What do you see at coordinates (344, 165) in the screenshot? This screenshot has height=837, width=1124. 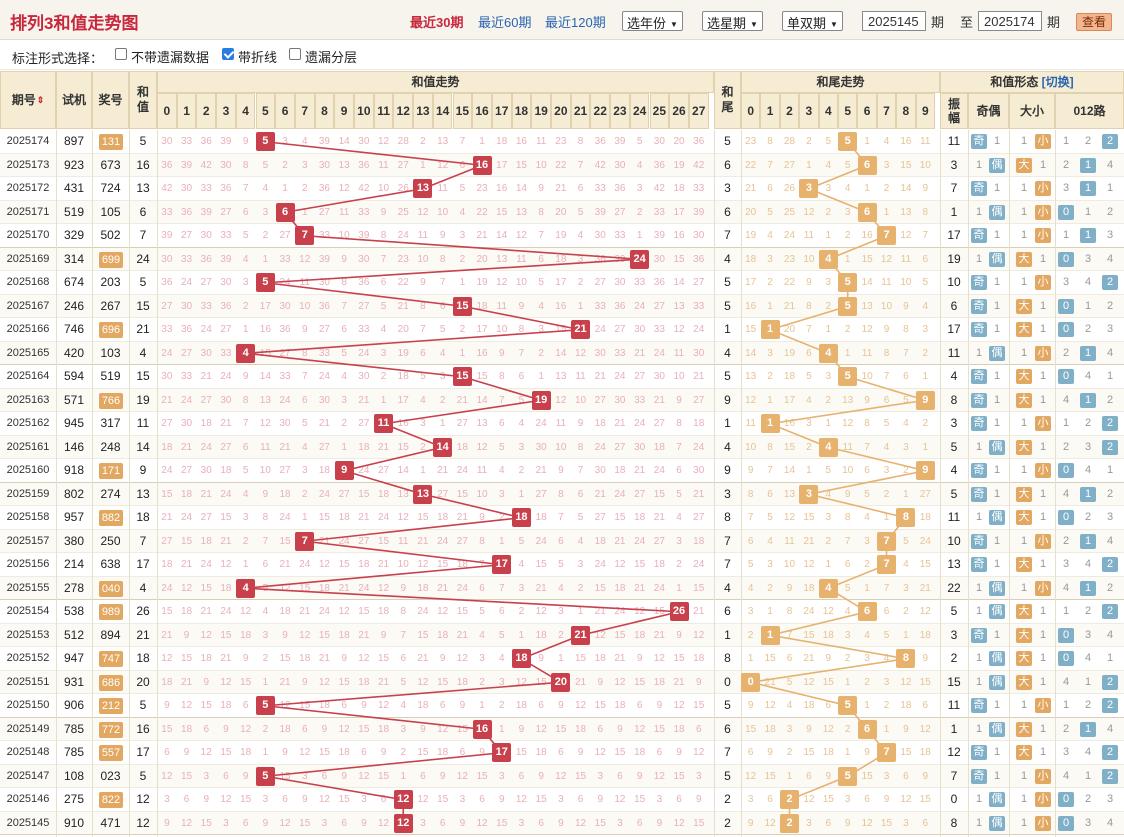 I see `missing-count: 13` at bounding box center [344, 165].